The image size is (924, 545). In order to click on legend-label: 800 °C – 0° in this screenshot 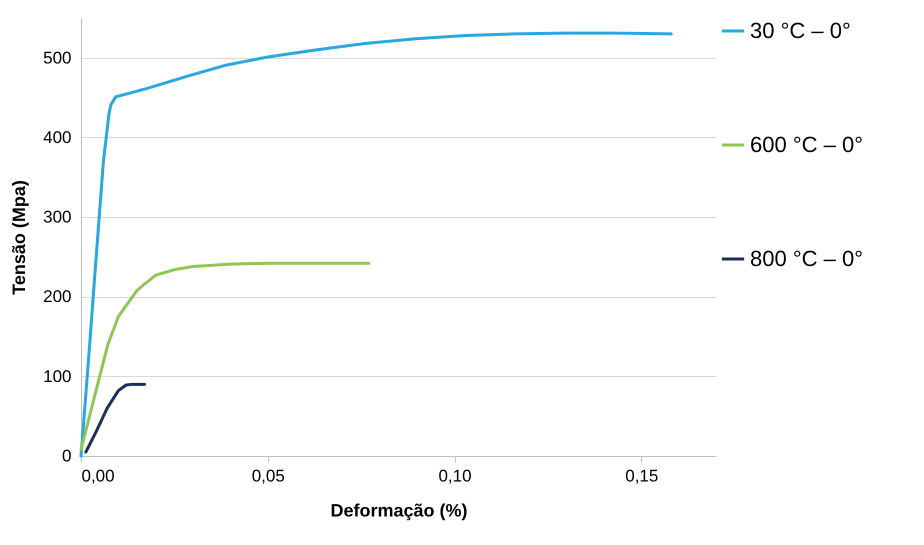, I will do `click(806, 258)`.